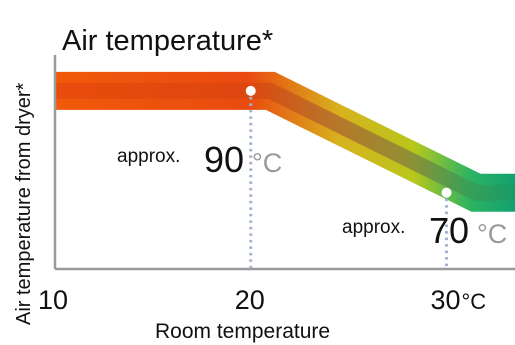 This screenshot has height=345, width=515. Describe the element at coordinates (449, 230) in the screenshot. I see `marker-value: 70` at that location.